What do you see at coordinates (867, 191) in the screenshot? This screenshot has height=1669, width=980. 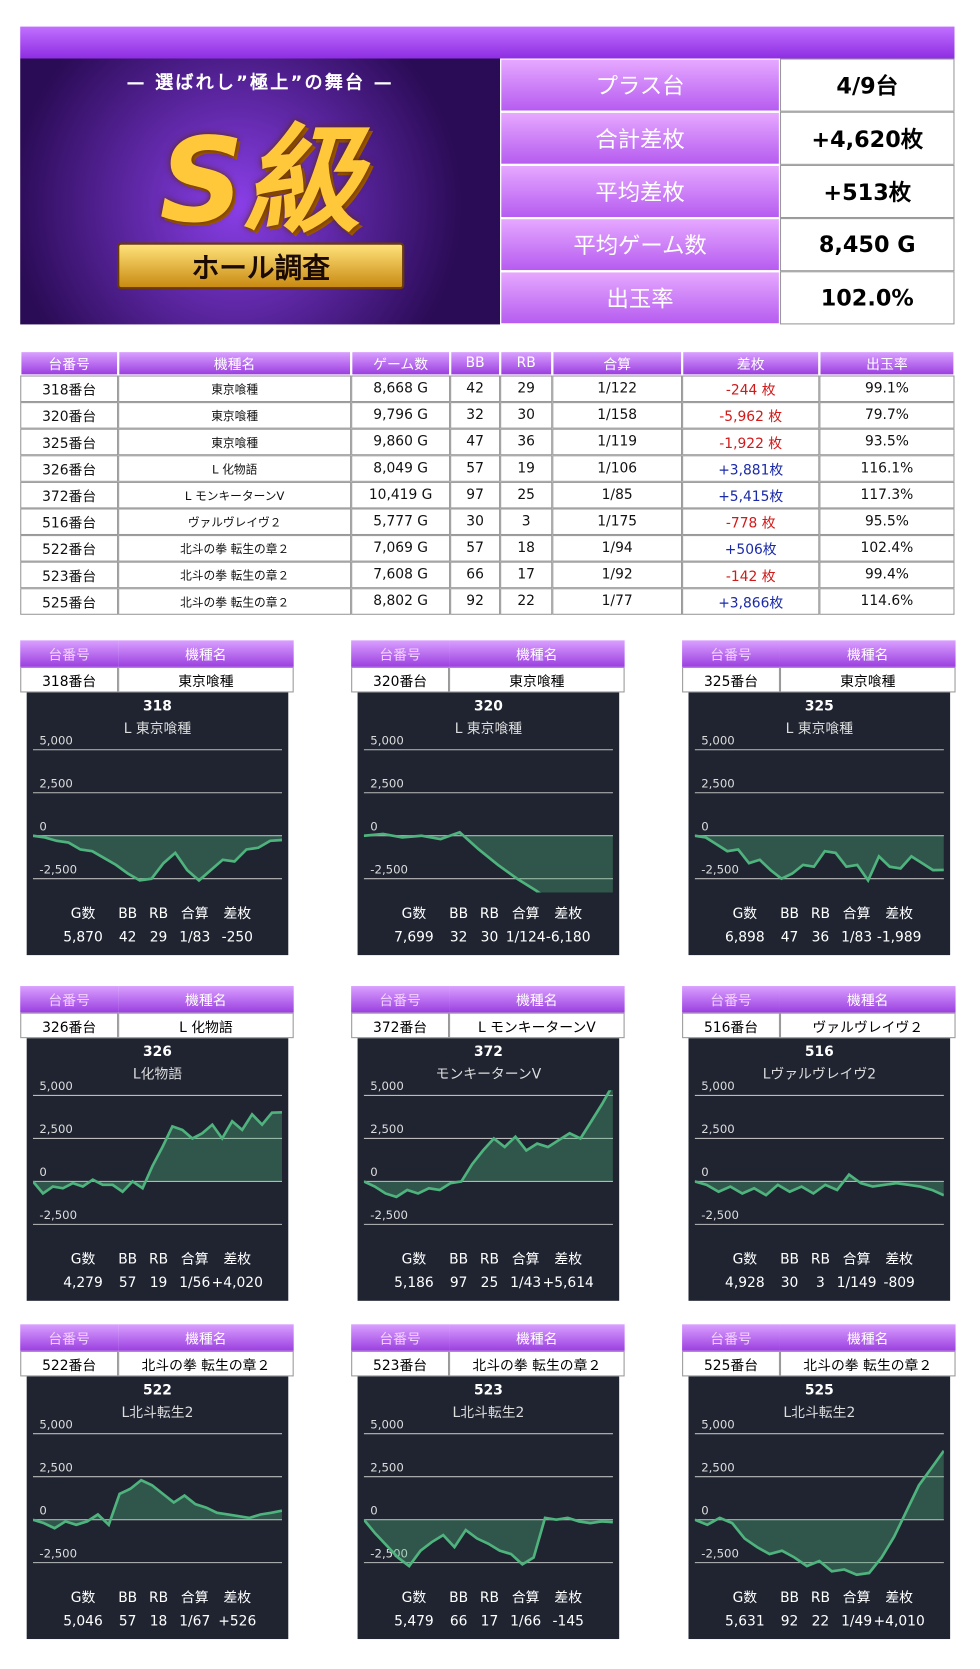 I see `summary-value: +513枚` at bounding box center [867, 191].